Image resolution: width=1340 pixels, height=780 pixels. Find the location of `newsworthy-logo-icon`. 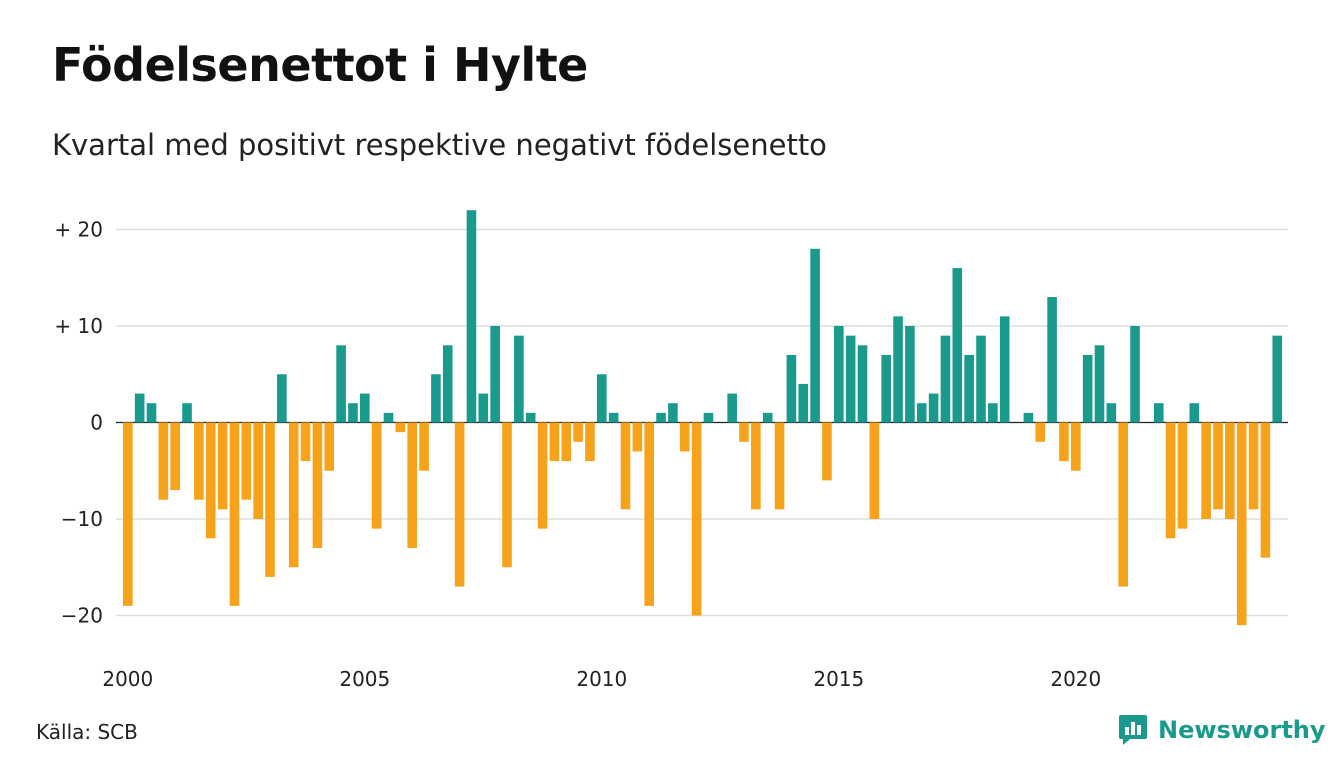

newsworthy-logo-icon is located at coordinates (1133, 730).